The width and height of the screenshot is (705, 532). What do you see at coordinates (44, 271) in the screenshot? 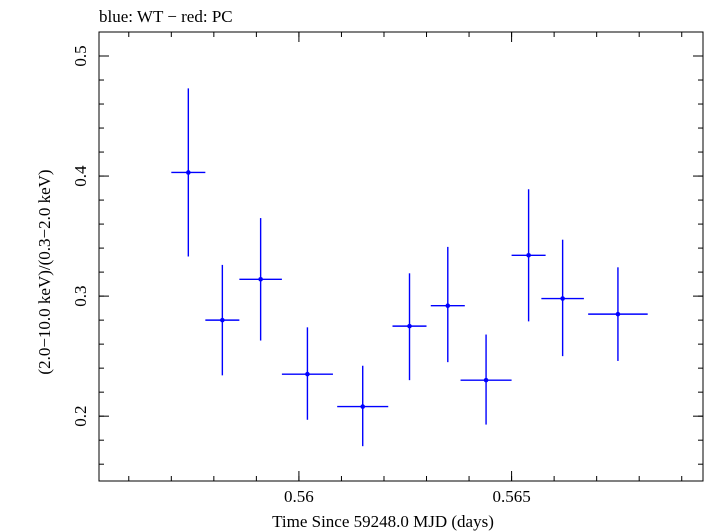
I see `y-axis-label: (2.0−10.0 keV)/(0.3−2.0 keV)` at bounding box center [44, 271].